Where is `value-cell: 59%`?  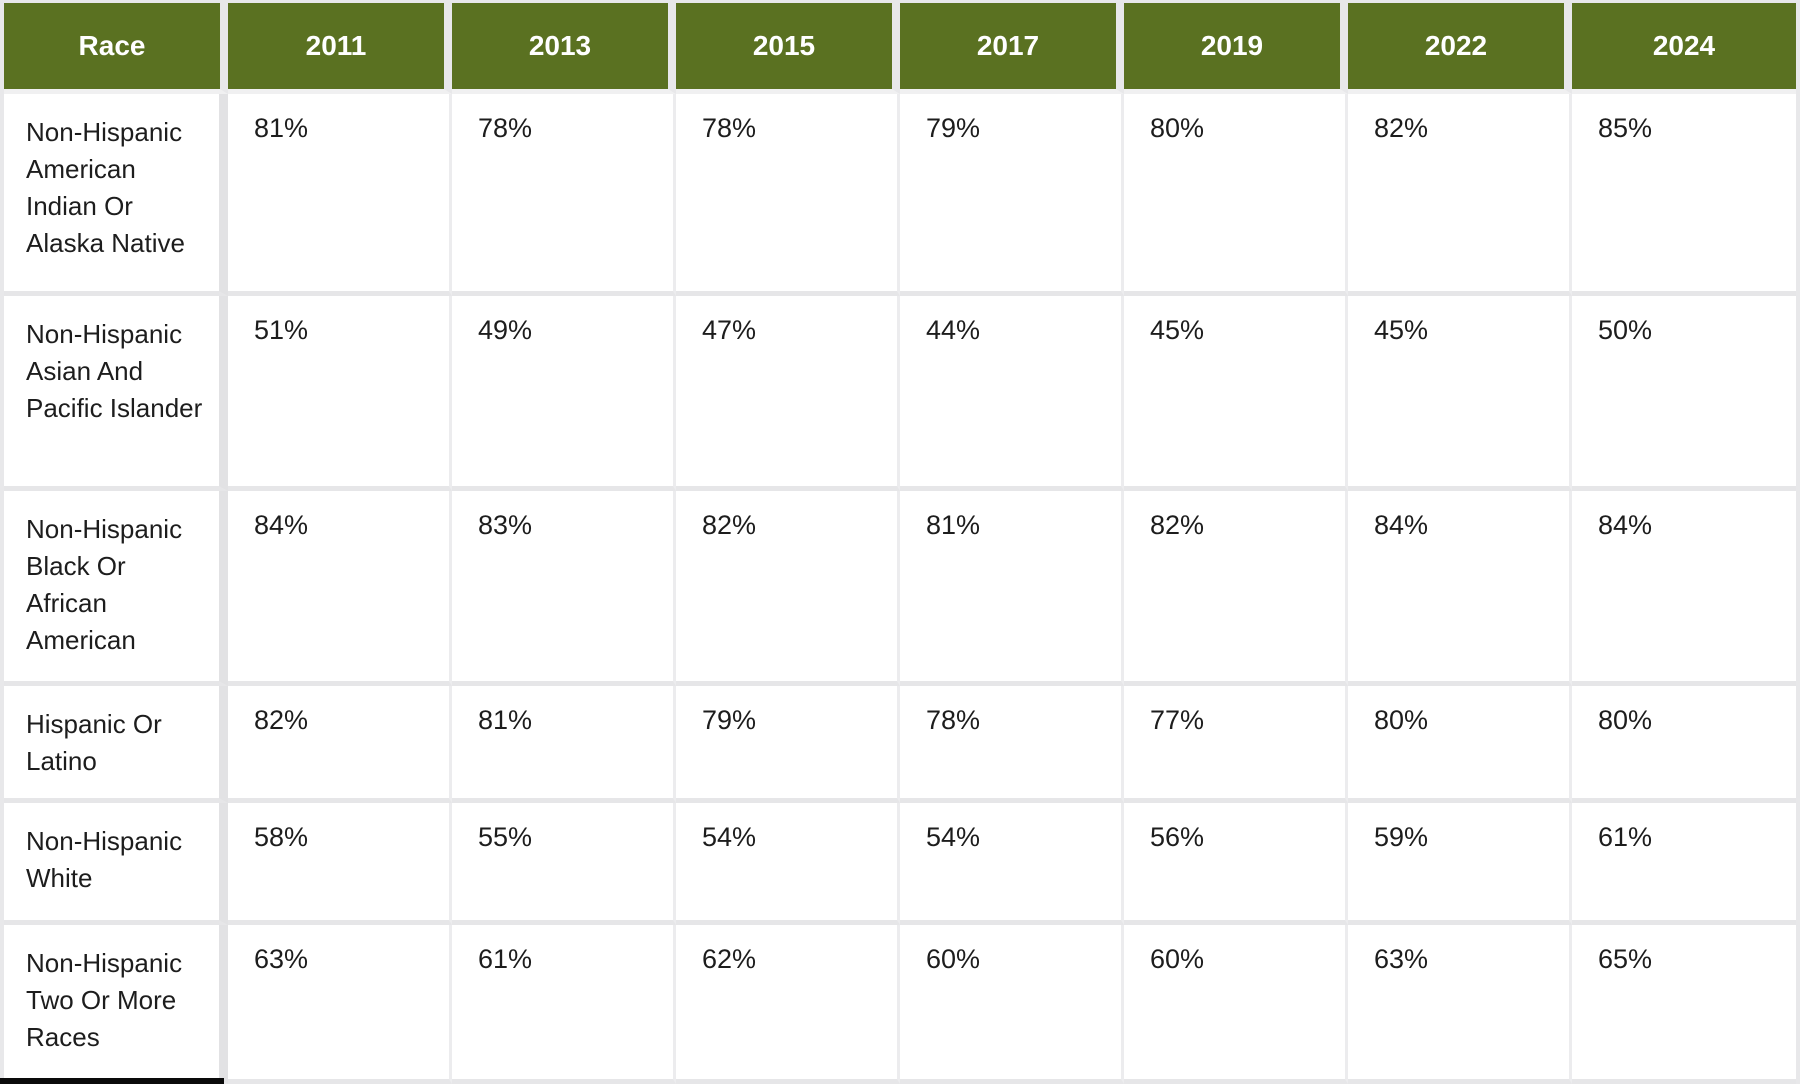
value-cell: 59% is located at coordinates (1460, 864).